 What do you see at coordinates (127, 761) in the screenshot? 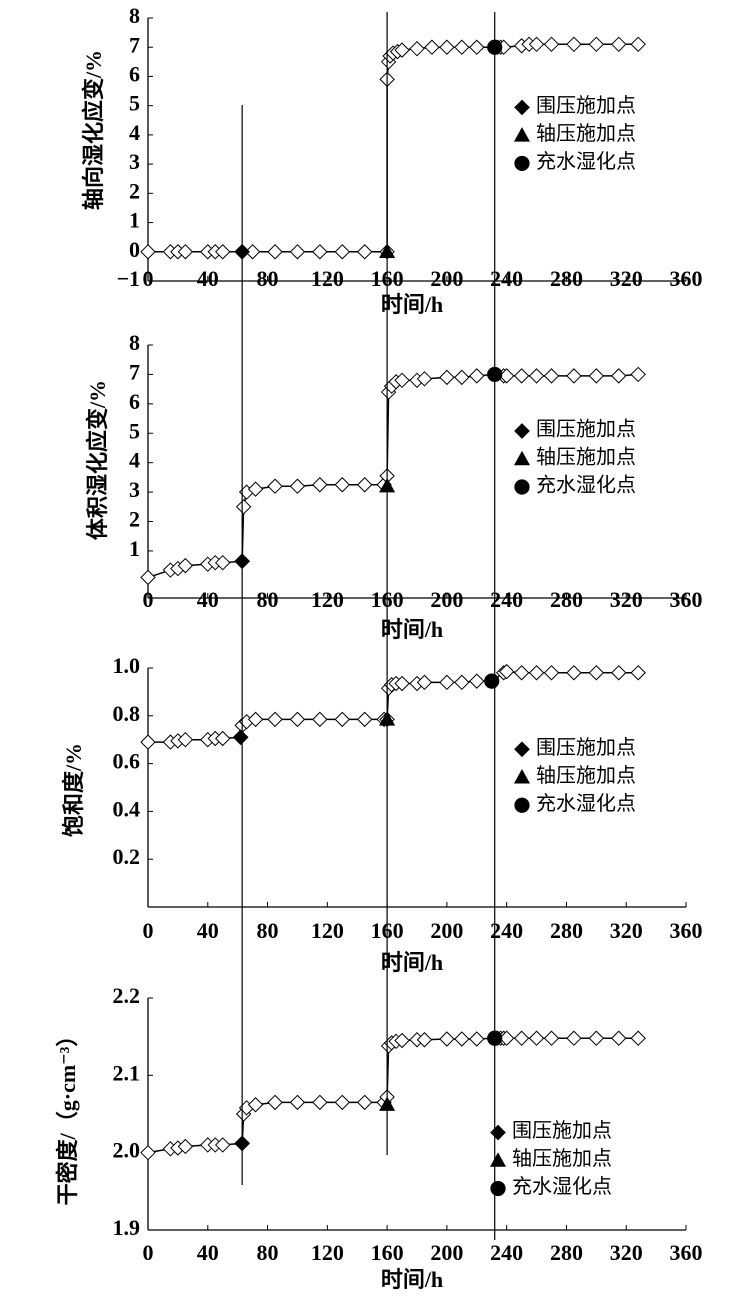
I see `y-tick-label: 0.6` at bounding box center [127, 761].